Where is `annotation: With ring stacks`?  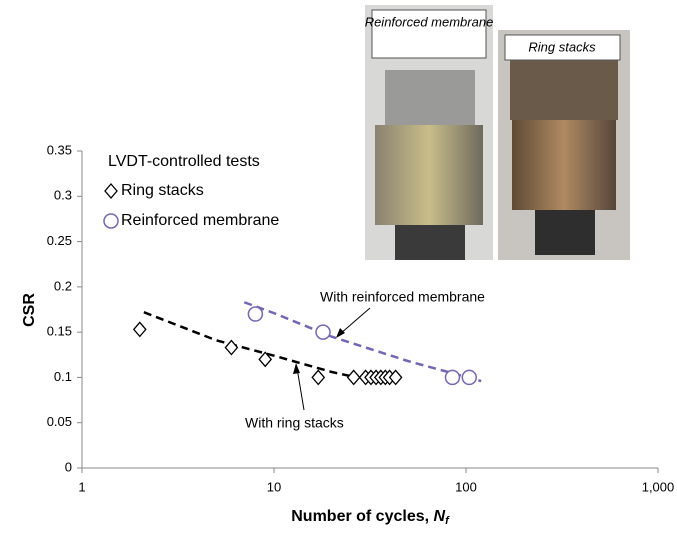 annotation: With ring stacks is located at coordinates (294, 423).